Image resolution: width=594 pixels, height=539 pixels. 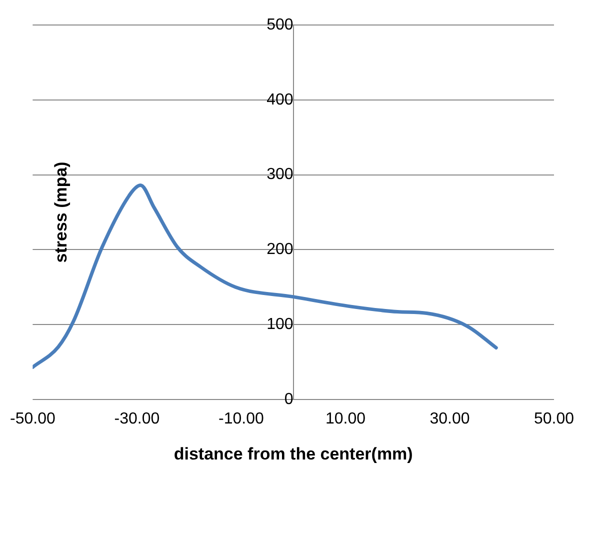 What do you see at coordinates (345, 419) in the screenshot?
I see `x-tick-label: 10.00` at bounding box center [345, 419].